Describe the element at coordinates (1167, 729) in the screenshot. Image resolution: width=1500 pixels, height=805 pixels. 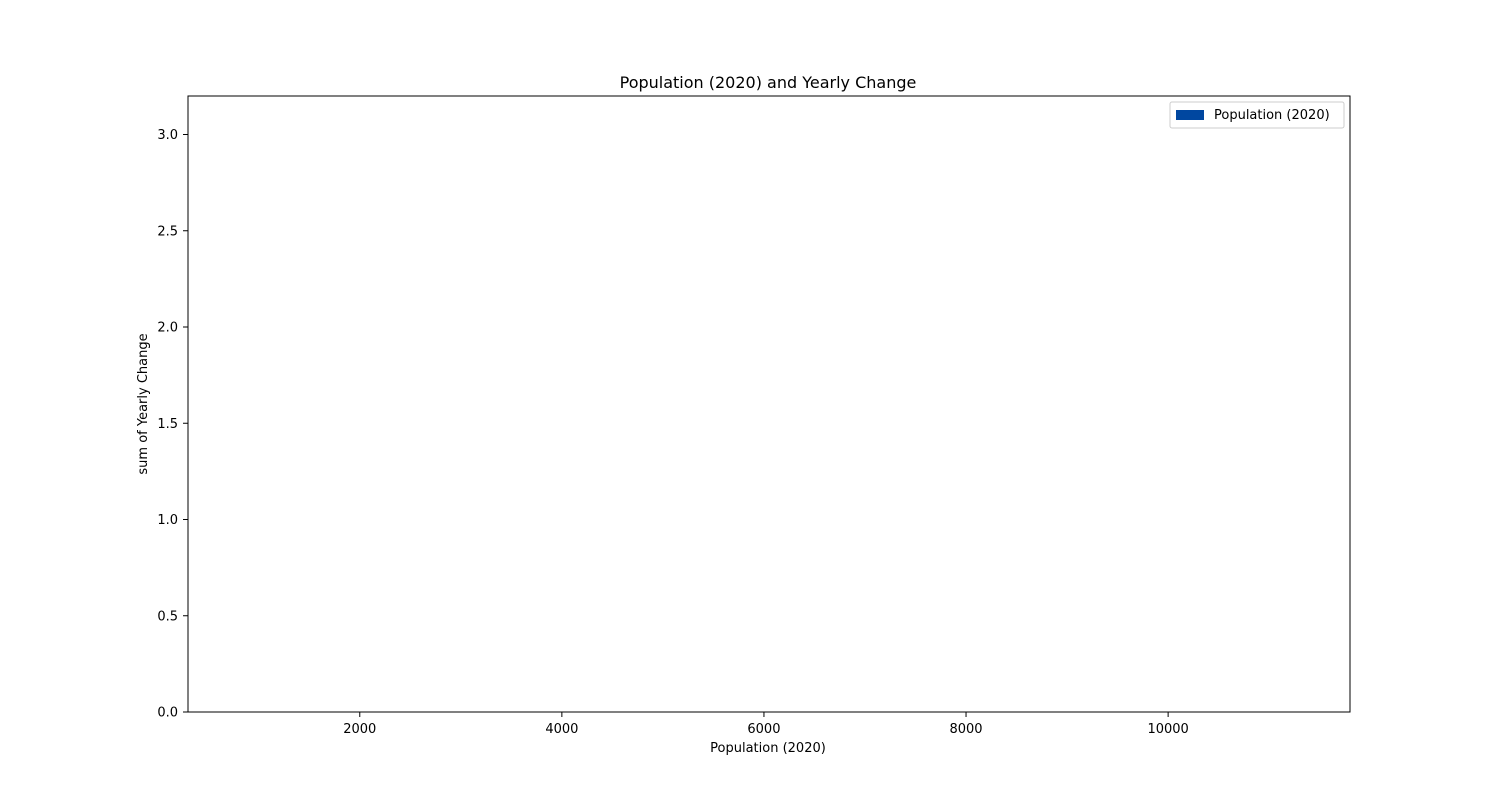
I see `x-tick-label: 10000` at that location.